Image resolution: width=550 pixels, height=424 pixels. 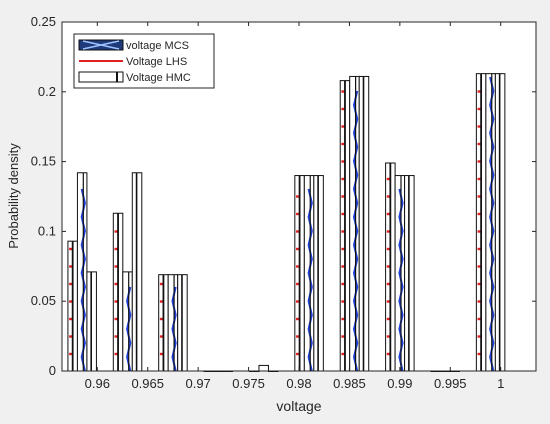 What do you see at coordinates (248, 383) in the screenshot?
I see `x-tick-label: 0.975` at bounding box center [248, 383].